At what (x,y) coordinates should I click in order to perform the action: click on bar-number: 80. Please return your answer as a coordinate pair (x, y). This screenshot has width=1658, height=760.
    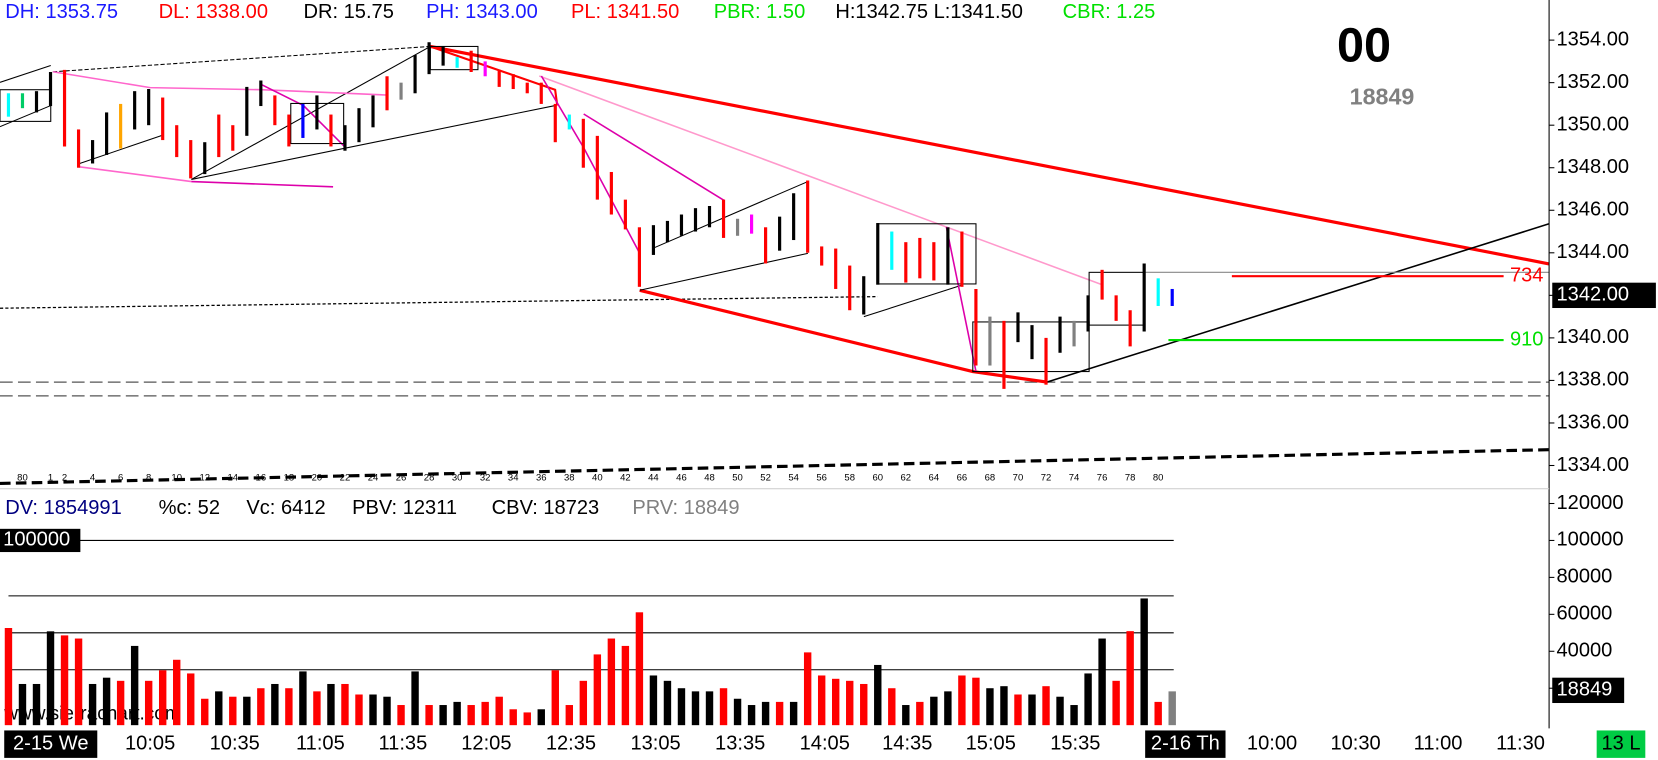
    Looking at the image, I should click on (1158, 478).